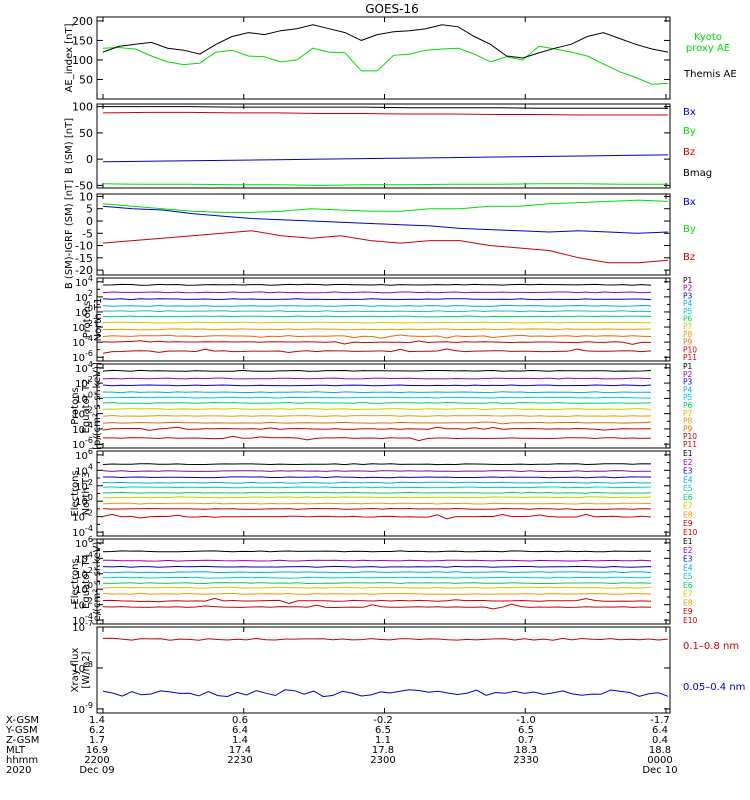  Describe the element at coordinates (377, 560) in the screenshot. I see `series-line-e2` at that location.